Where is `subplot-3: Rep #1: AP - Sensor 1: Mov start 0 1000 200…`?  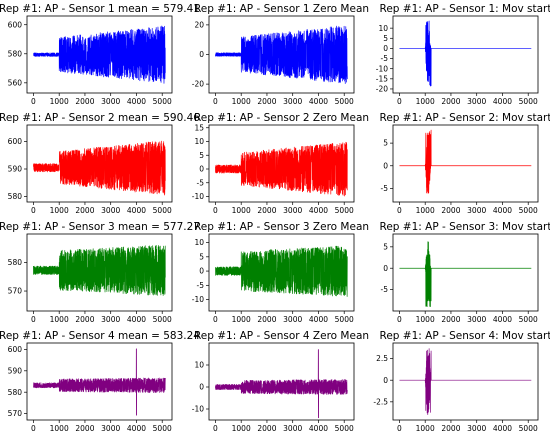 subplot-3: Rep #1: AP - Sensor 1: Mov start 0 1000 200… is located at coordinates (463, 54).